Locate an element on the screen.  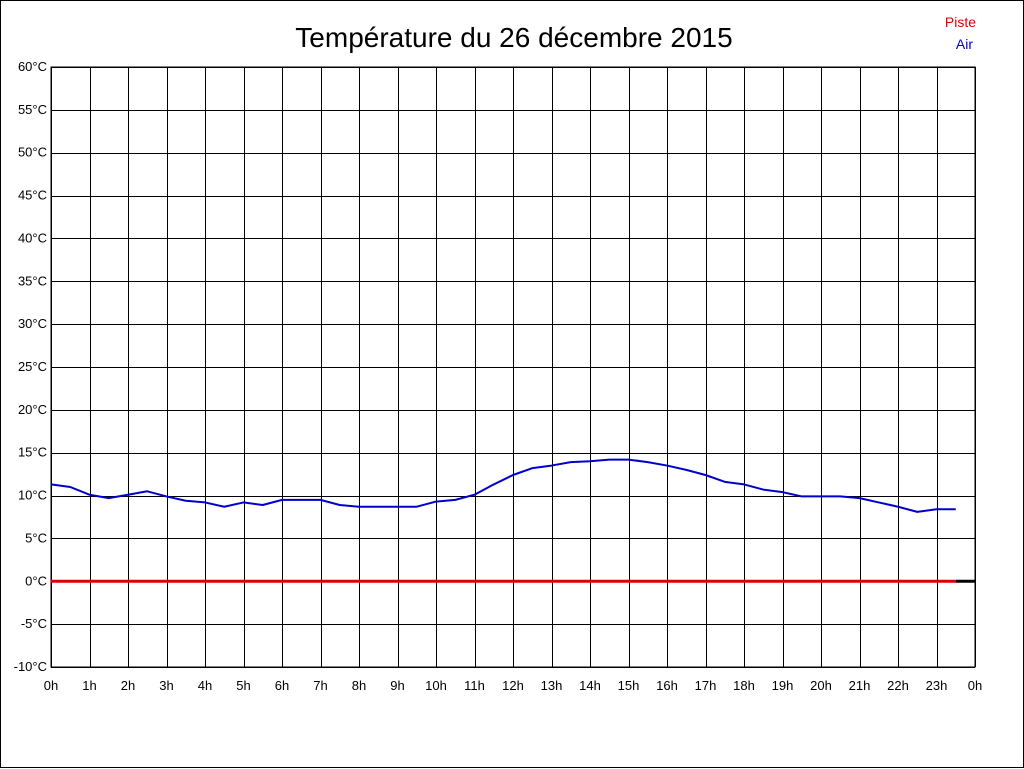
x-tick-label: 23h is located at coordinates (937, 685).